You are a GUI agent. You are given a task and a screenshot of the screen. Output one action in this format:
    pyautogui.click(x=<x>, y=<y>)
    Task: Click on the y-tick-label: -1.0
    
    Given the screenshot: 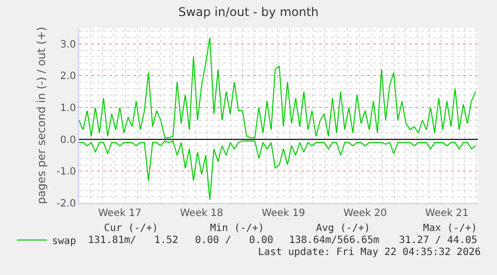 What is the action you would take?
    pyautogui.click(x=66, y=172)
    